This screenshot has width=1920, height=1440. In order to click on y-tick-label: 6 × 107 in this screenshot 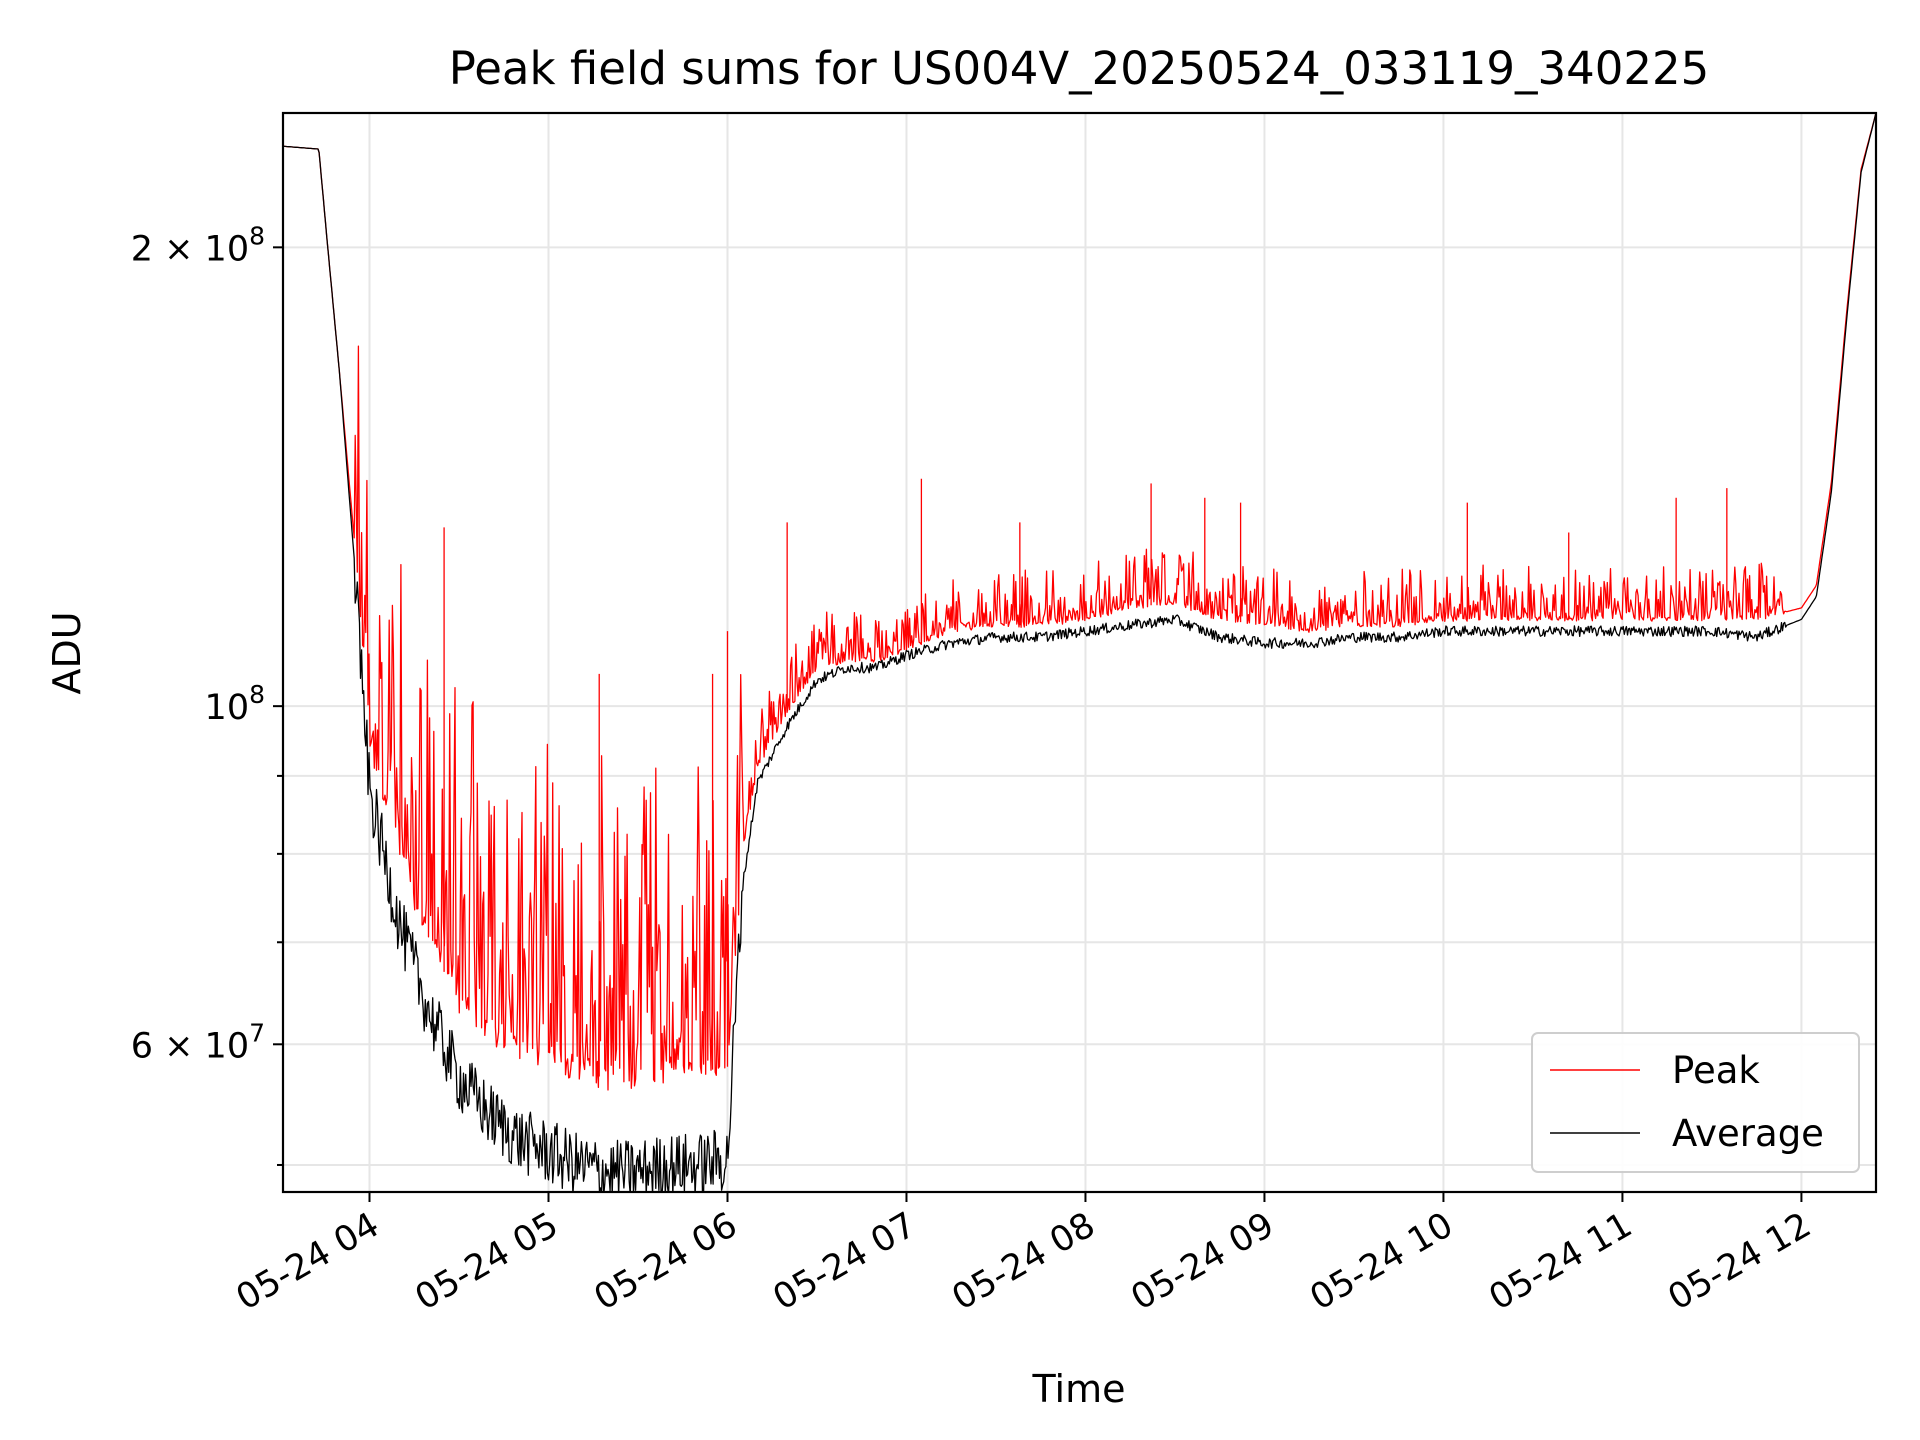, I will do `click(198, 1042)`.